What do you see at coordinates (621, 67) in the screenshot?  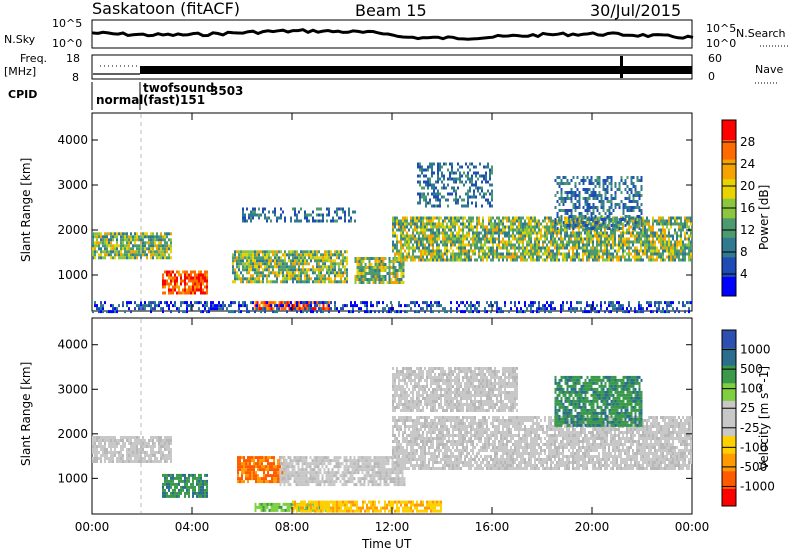 I see `freq-gap-marker` at bounding box center [621, 67].